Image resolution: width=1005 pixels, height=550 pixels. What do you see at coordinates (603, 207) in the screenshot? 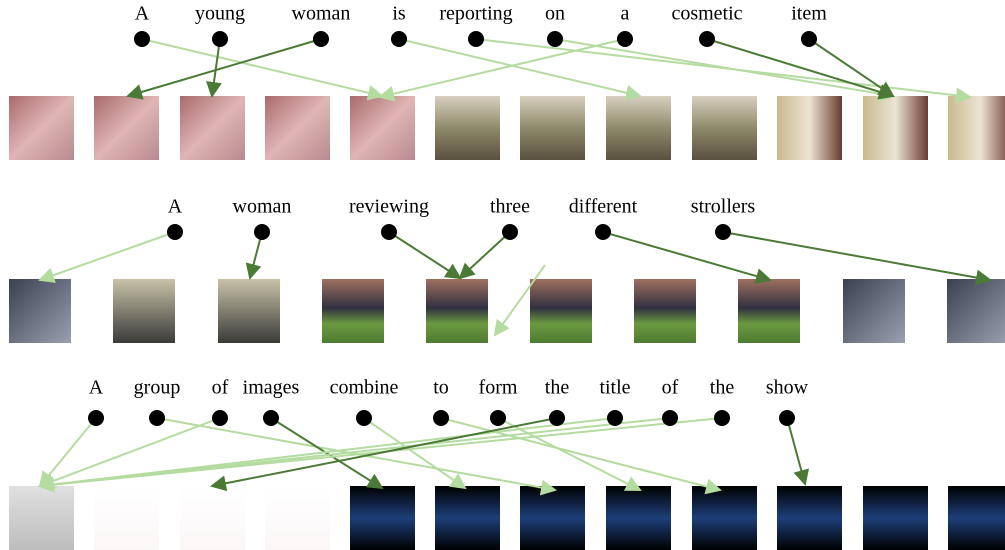
I see `word: different` at bounding box center [603, 207].